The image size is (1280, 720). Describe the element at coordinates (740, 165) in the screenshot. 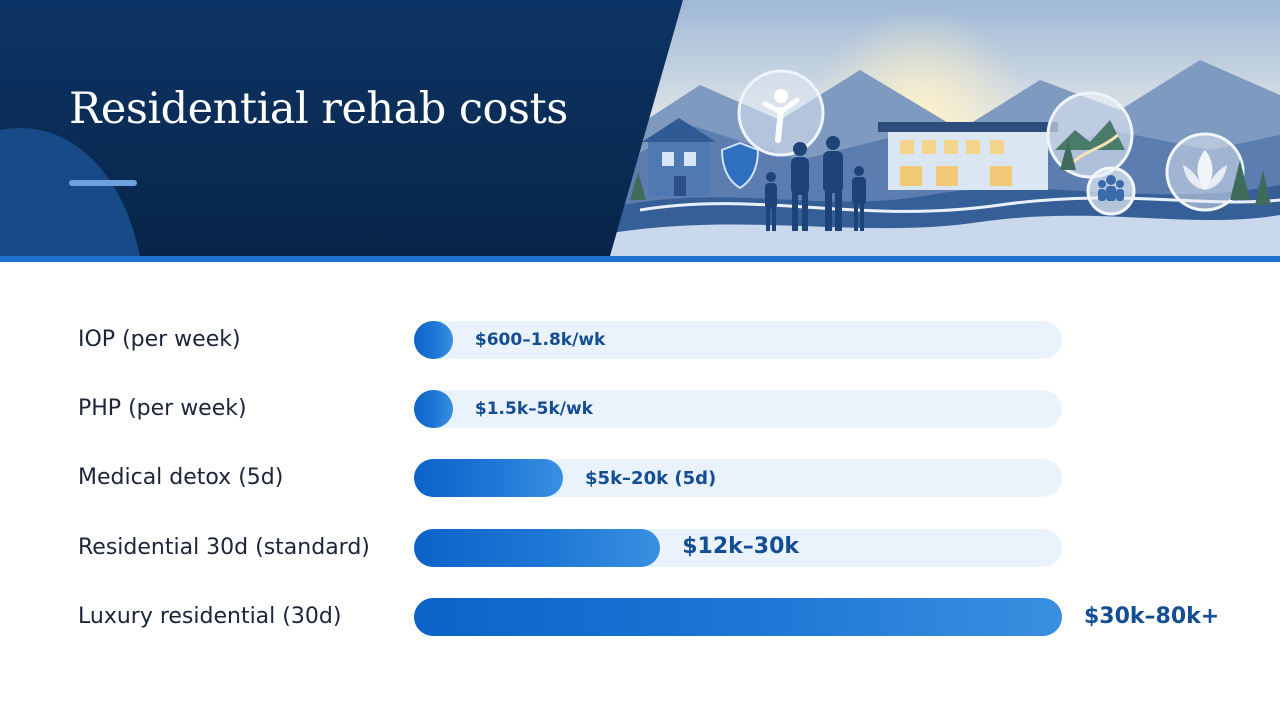

I see `shield-icon` at that location.